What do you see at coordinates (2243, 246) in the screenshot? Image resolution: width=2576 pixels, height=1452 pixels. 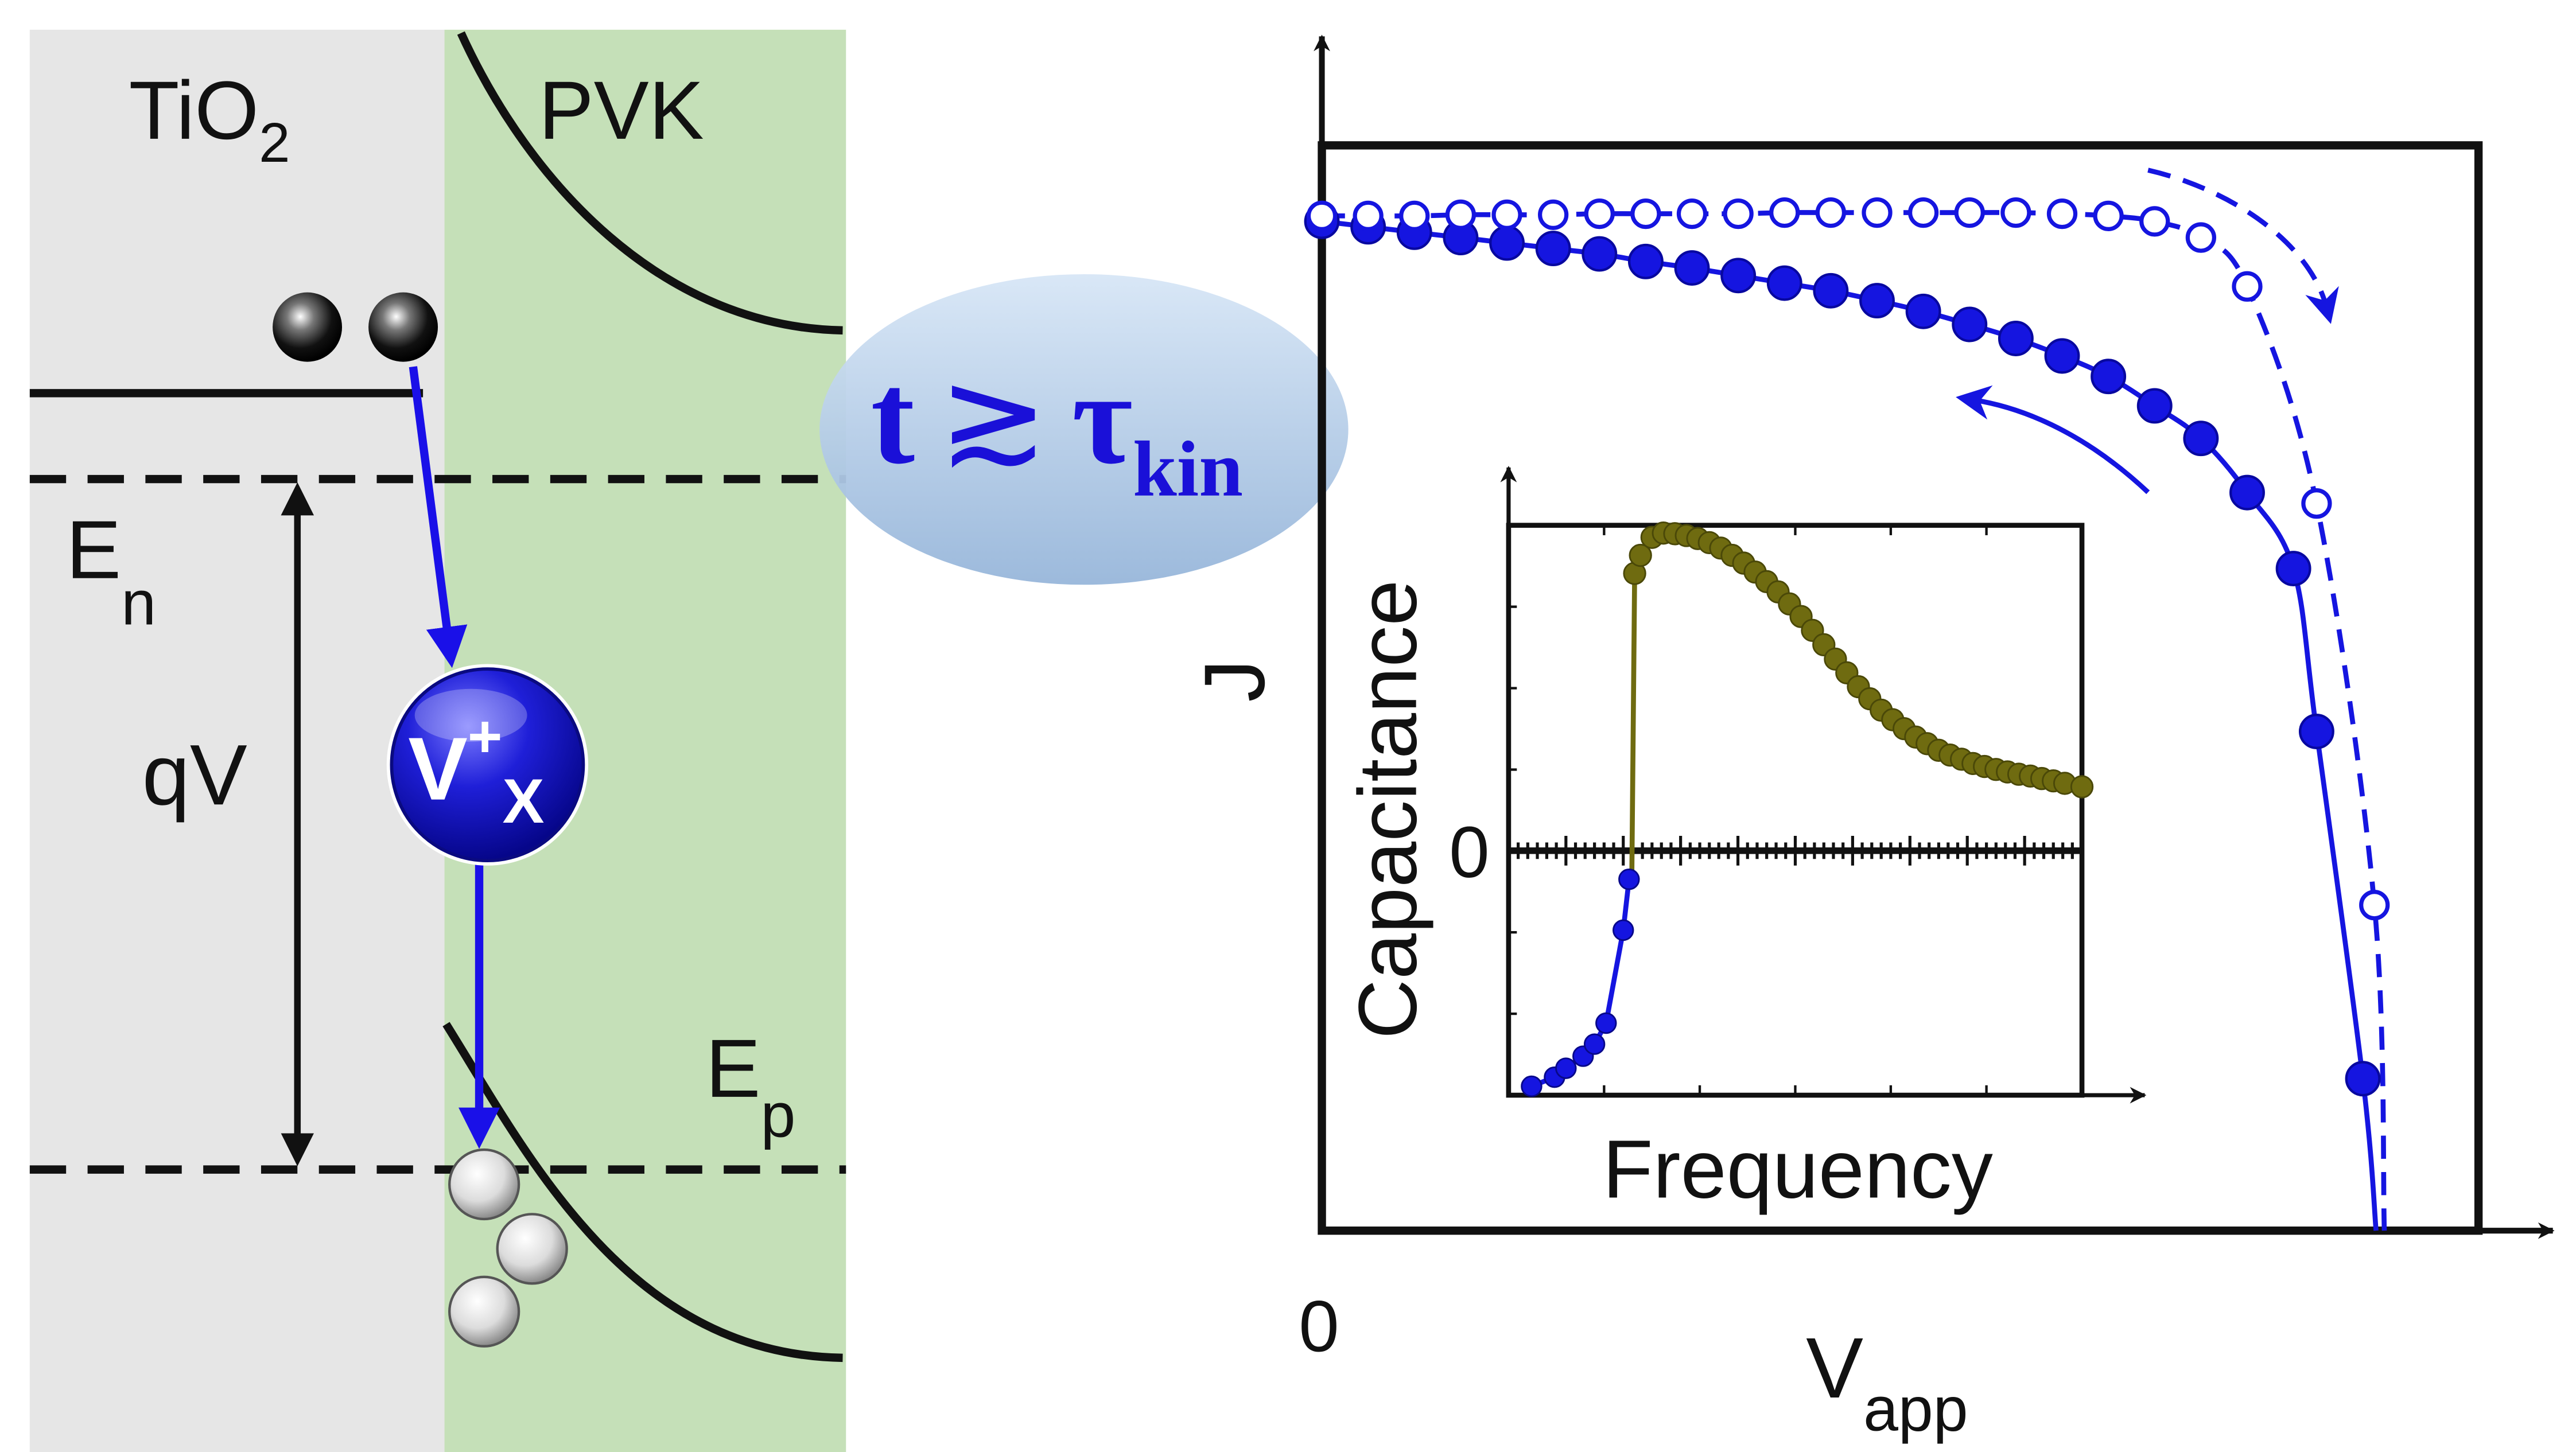 I see `forward-scan-arrow` at bounding box center [2243, 246].